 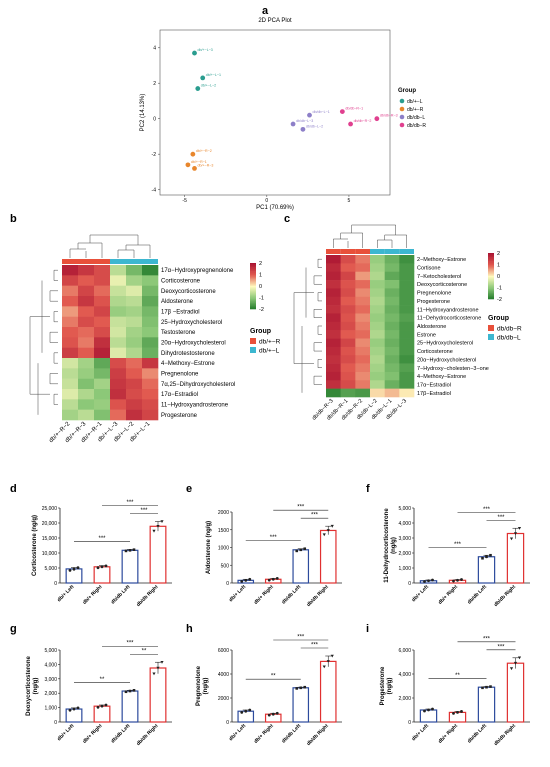 I want to click on bare-ytick-label: 1000, so click(x=223, y=549).